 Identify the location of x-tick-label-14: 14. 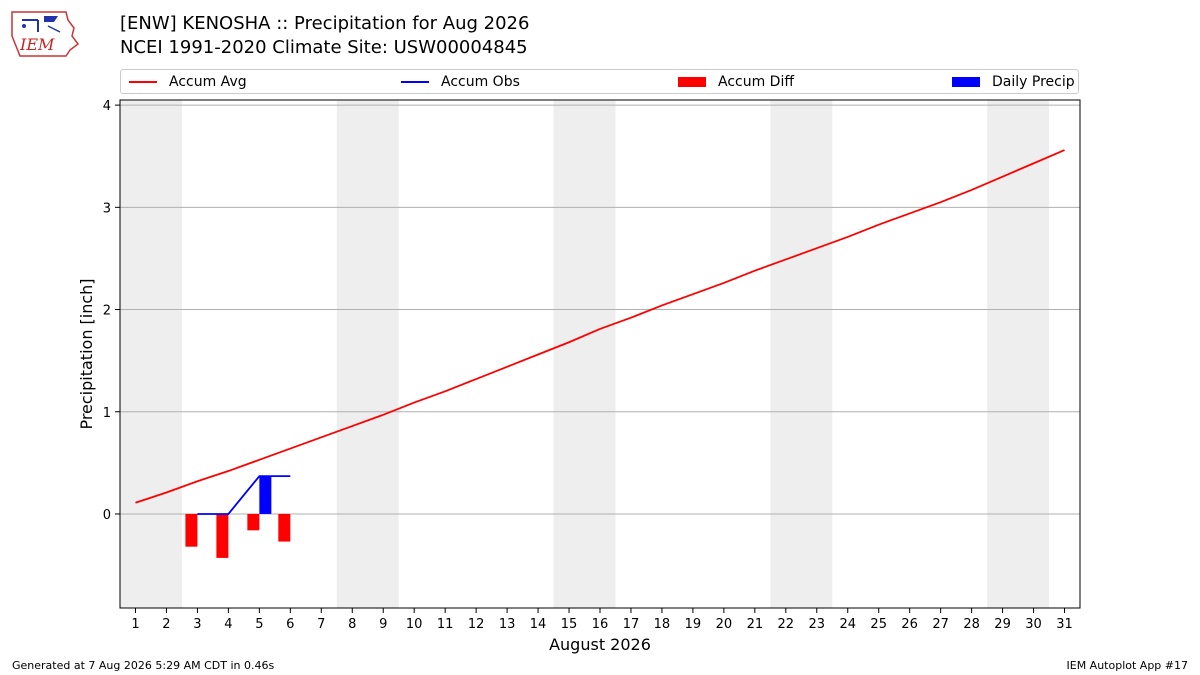
(538, 624).